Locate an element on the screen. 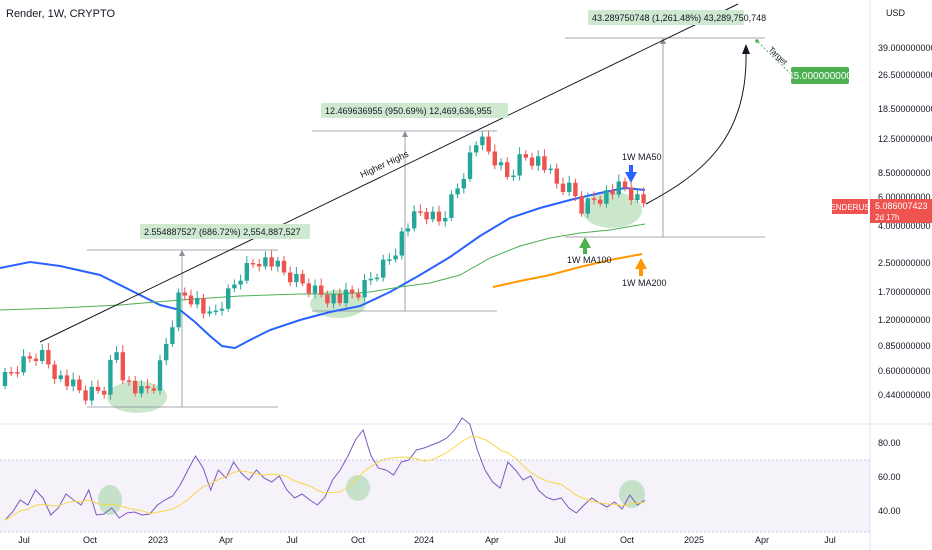  price-tick: 39.000000000 is located at coordinates (905, 48).